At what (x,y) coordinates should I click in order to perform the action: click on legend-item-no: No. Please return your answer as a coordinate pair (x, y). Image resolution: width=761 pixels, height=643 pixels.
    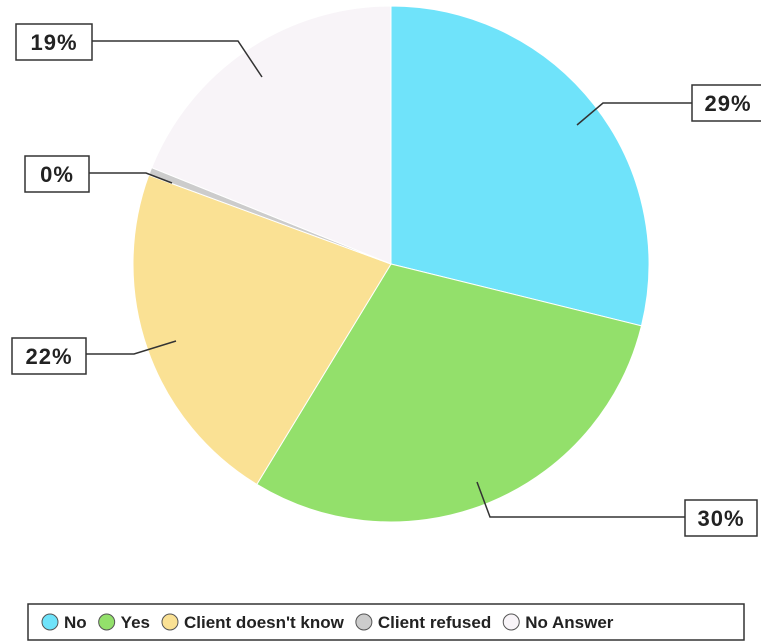
    Looking at the image, I should click on (64, 622).